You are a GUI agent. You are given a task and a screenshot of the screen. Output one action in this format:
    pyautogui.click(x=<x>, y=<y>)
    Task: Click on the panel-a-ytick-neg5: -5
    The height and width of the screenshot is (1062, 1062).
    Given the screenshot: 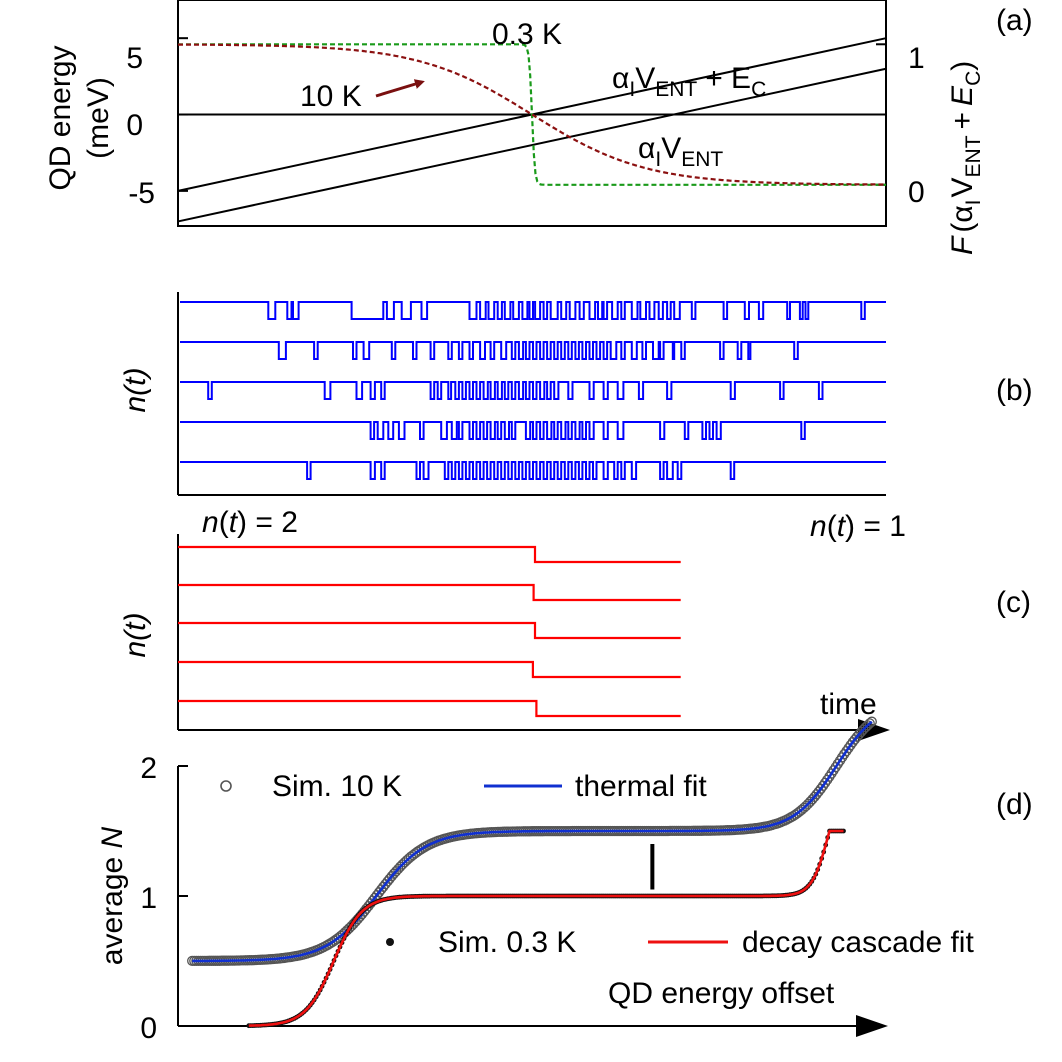 What is the action you would take?
    pyautogui.click(x=141, y=193)
    